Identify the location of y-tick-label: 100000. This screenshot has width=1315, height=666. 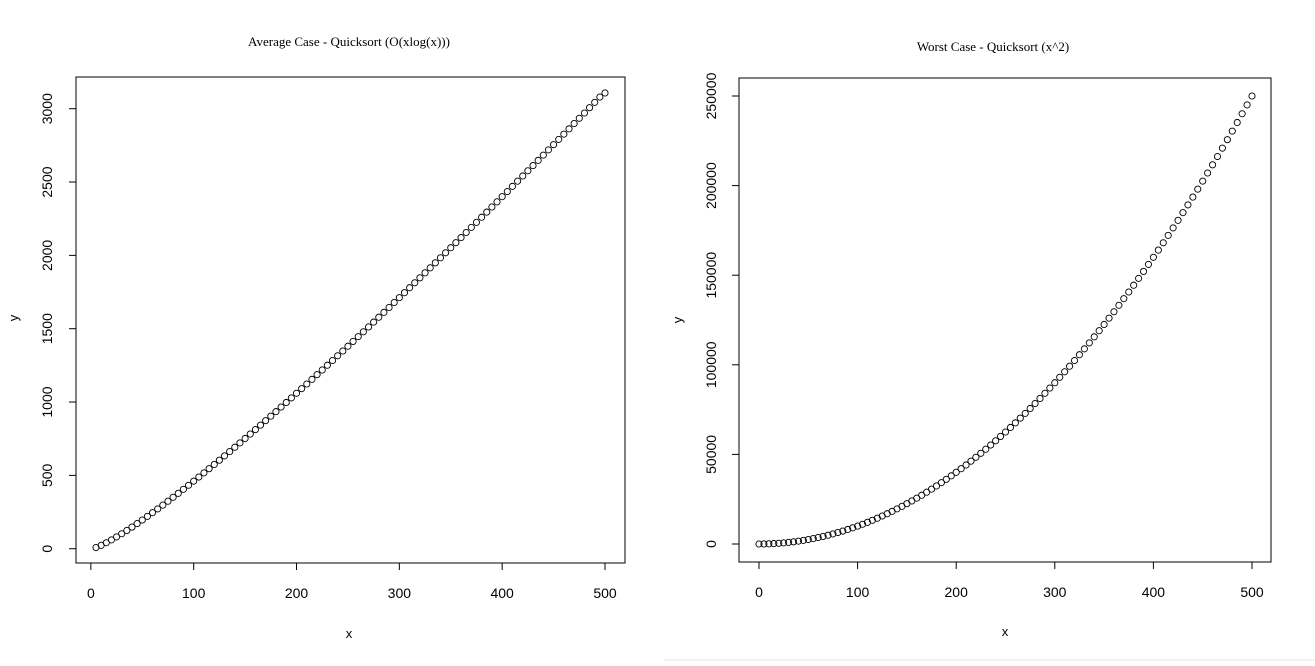
(711, 364).